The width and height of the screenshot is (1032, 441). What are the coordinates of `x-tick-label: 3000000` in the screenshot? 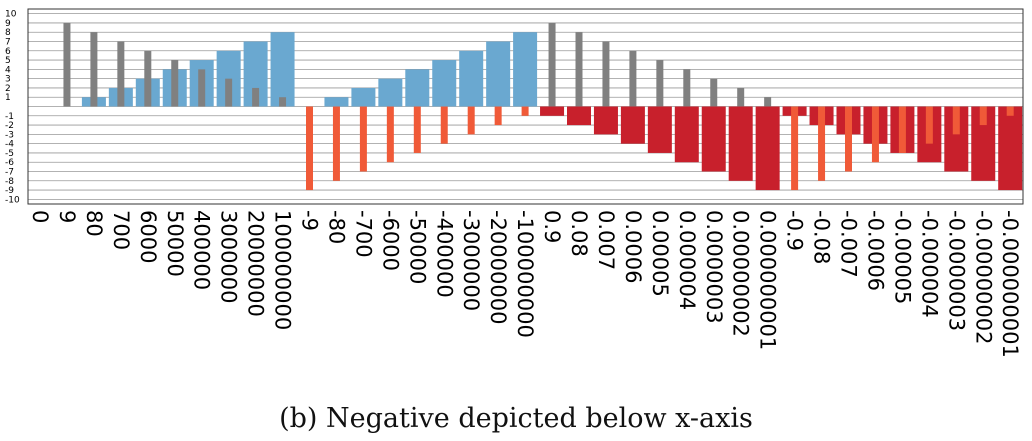 It's located at (229, 257).